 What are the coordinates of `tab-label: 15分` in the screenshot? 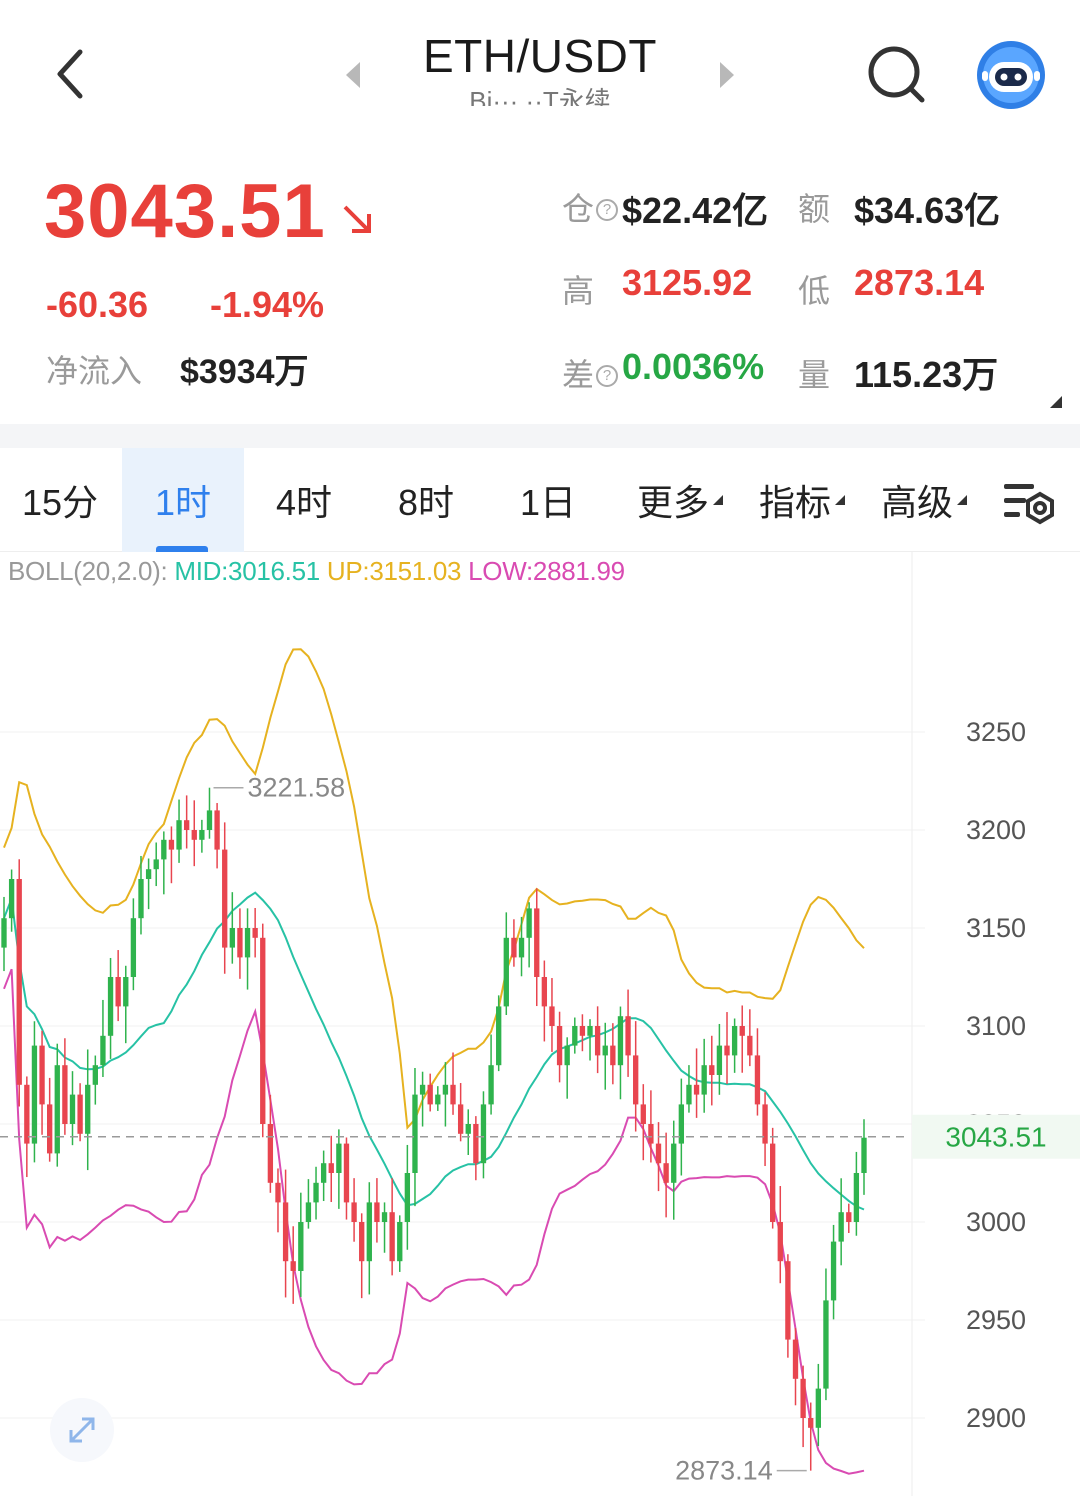 It's located at (60, 502).